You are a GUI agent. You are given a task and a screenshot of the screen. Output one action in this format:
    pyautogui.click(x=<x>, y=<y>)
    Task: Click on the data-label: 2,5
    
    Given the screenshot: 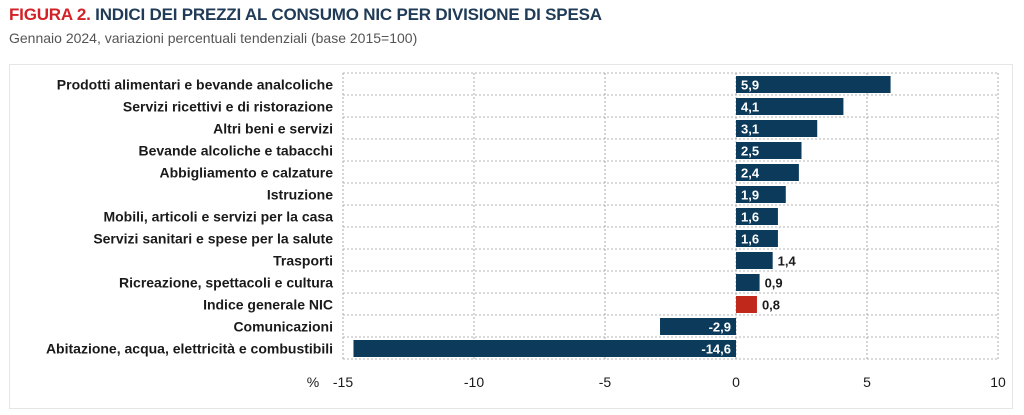 What is the action you would take?
    pyautogui.click(x=750, y=151)
    